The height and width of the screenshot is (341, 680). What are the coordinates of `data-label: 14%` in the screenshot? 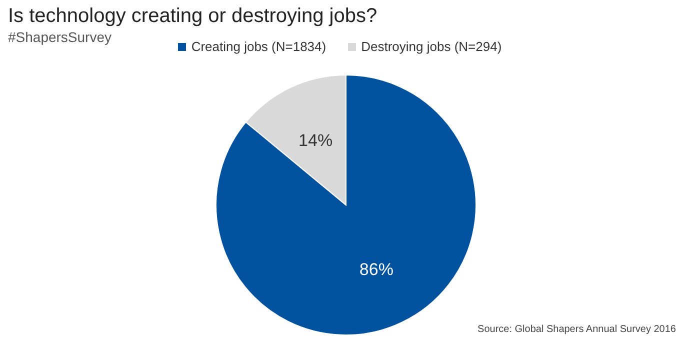 It's located at (315, 140).